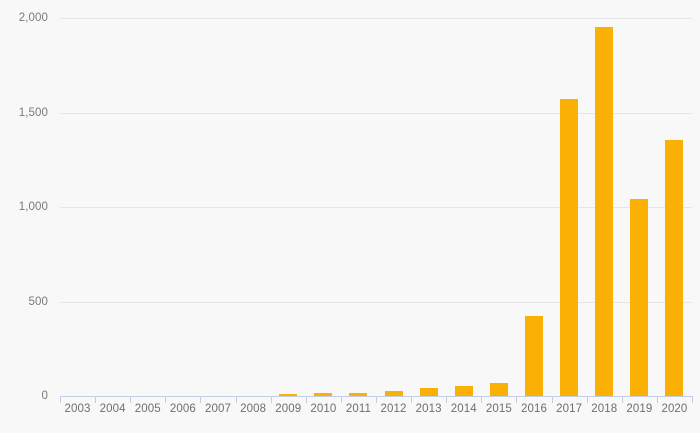 The height and width of the screenshot is (433, 700). Describe the element at coordinates (147, 409) in the screenshot. I see `x-axis-tick-label: 2005` at that location.